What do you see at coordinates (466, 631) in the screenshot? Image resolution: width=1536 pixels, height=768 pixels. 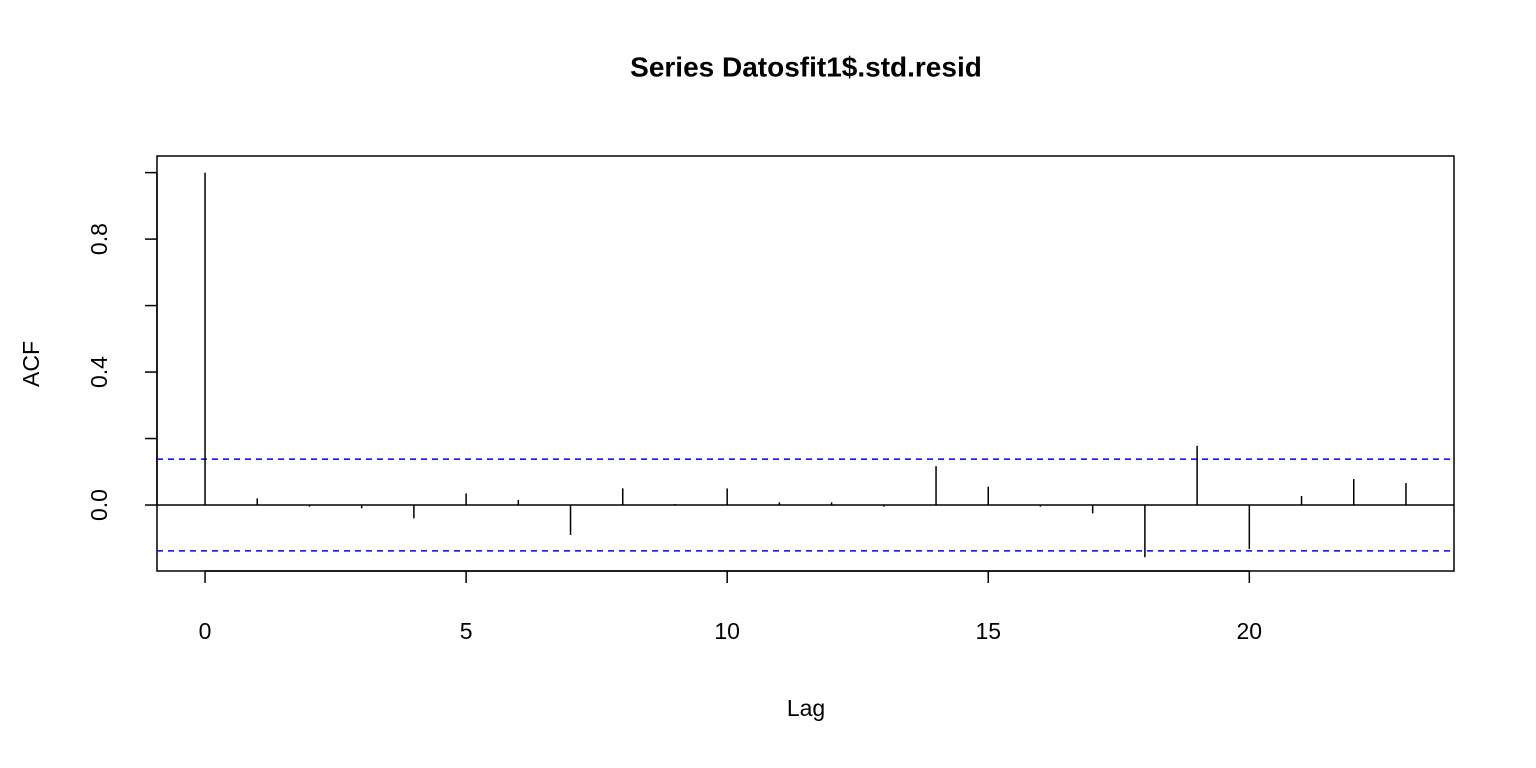 I see `x-tick-label: 5` at bounding box center [466, 631].